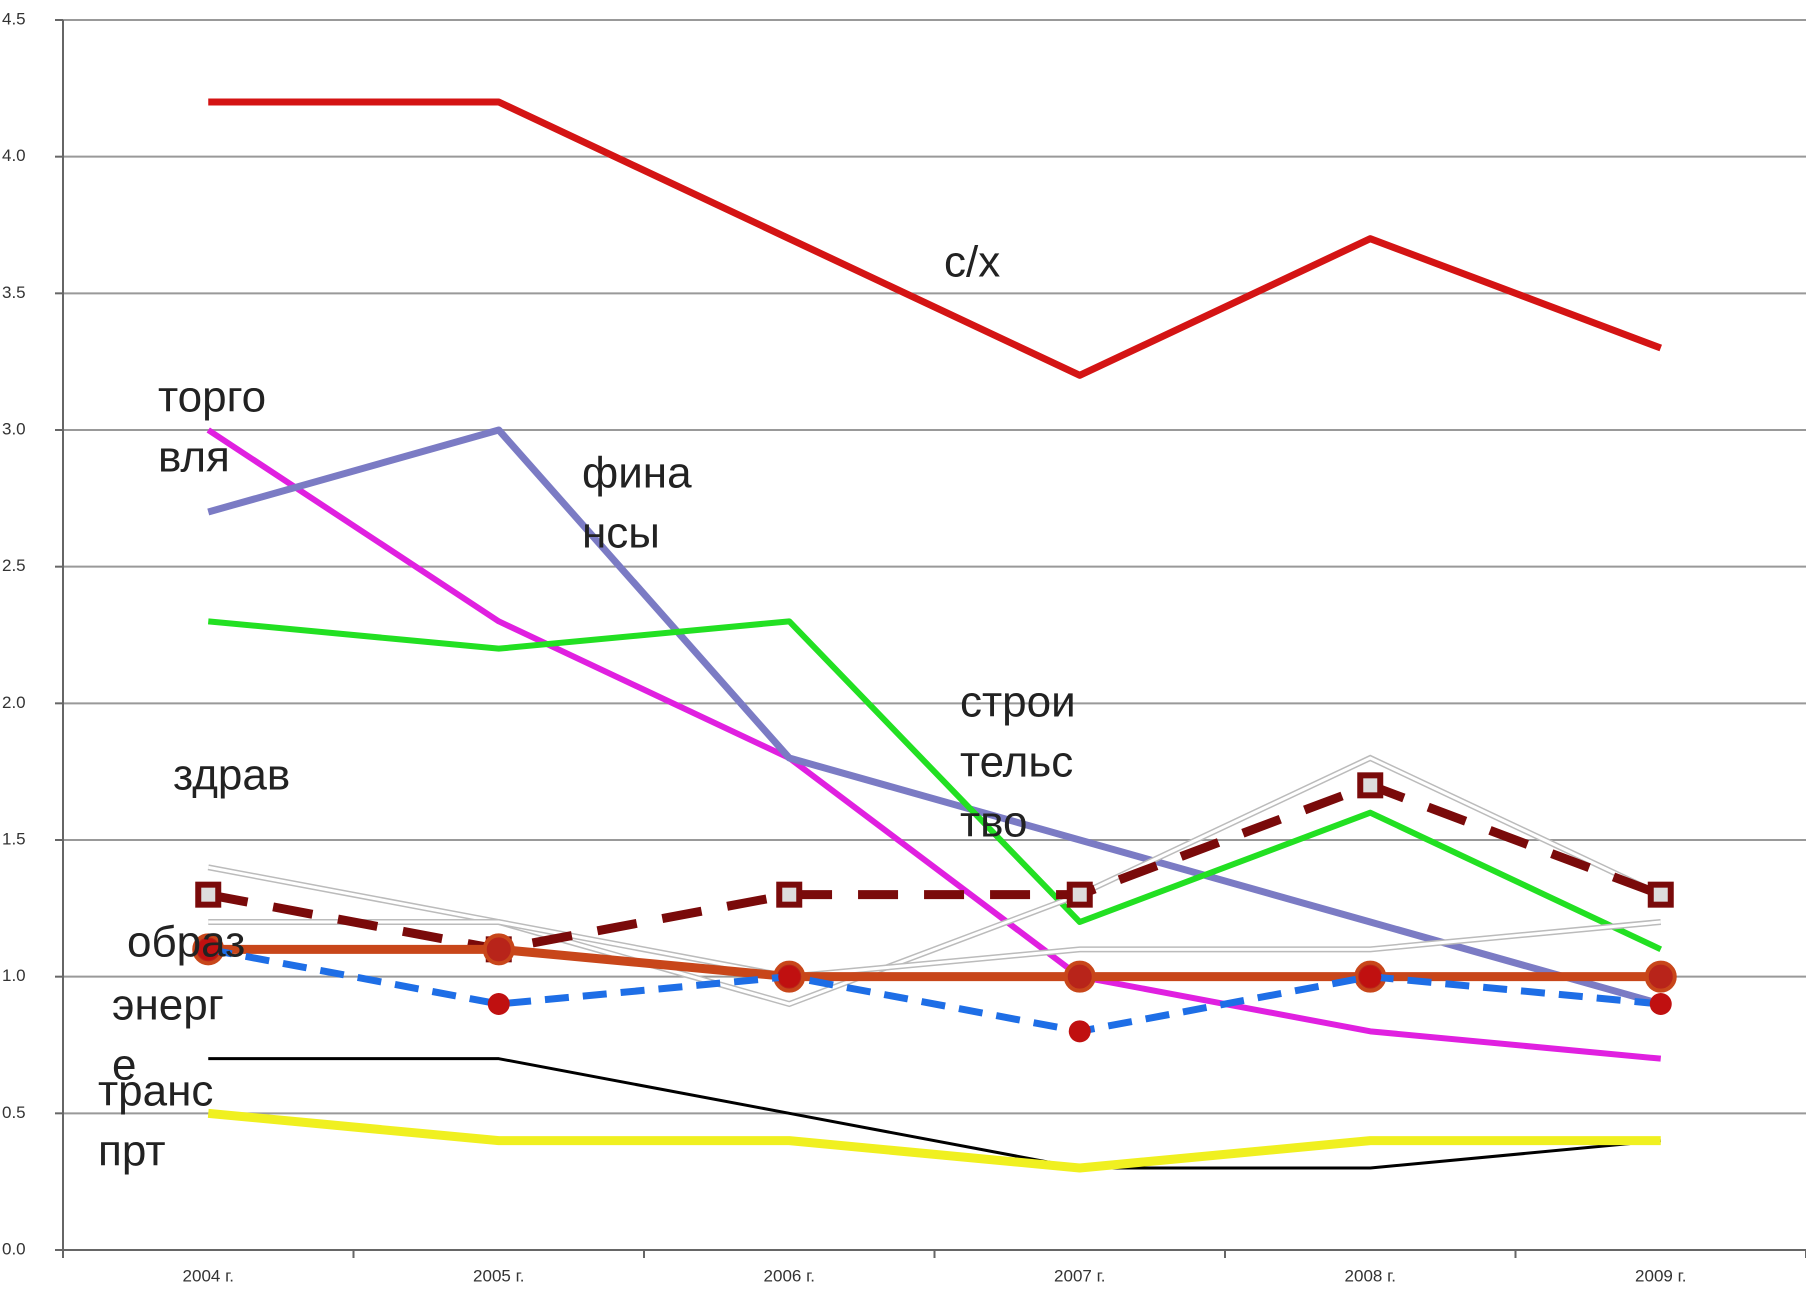 This screenshot has width=1806, height=1290. Describe the element at coordinates (155, 1091) in the screenshot. I see `annotation: транс` at that location.